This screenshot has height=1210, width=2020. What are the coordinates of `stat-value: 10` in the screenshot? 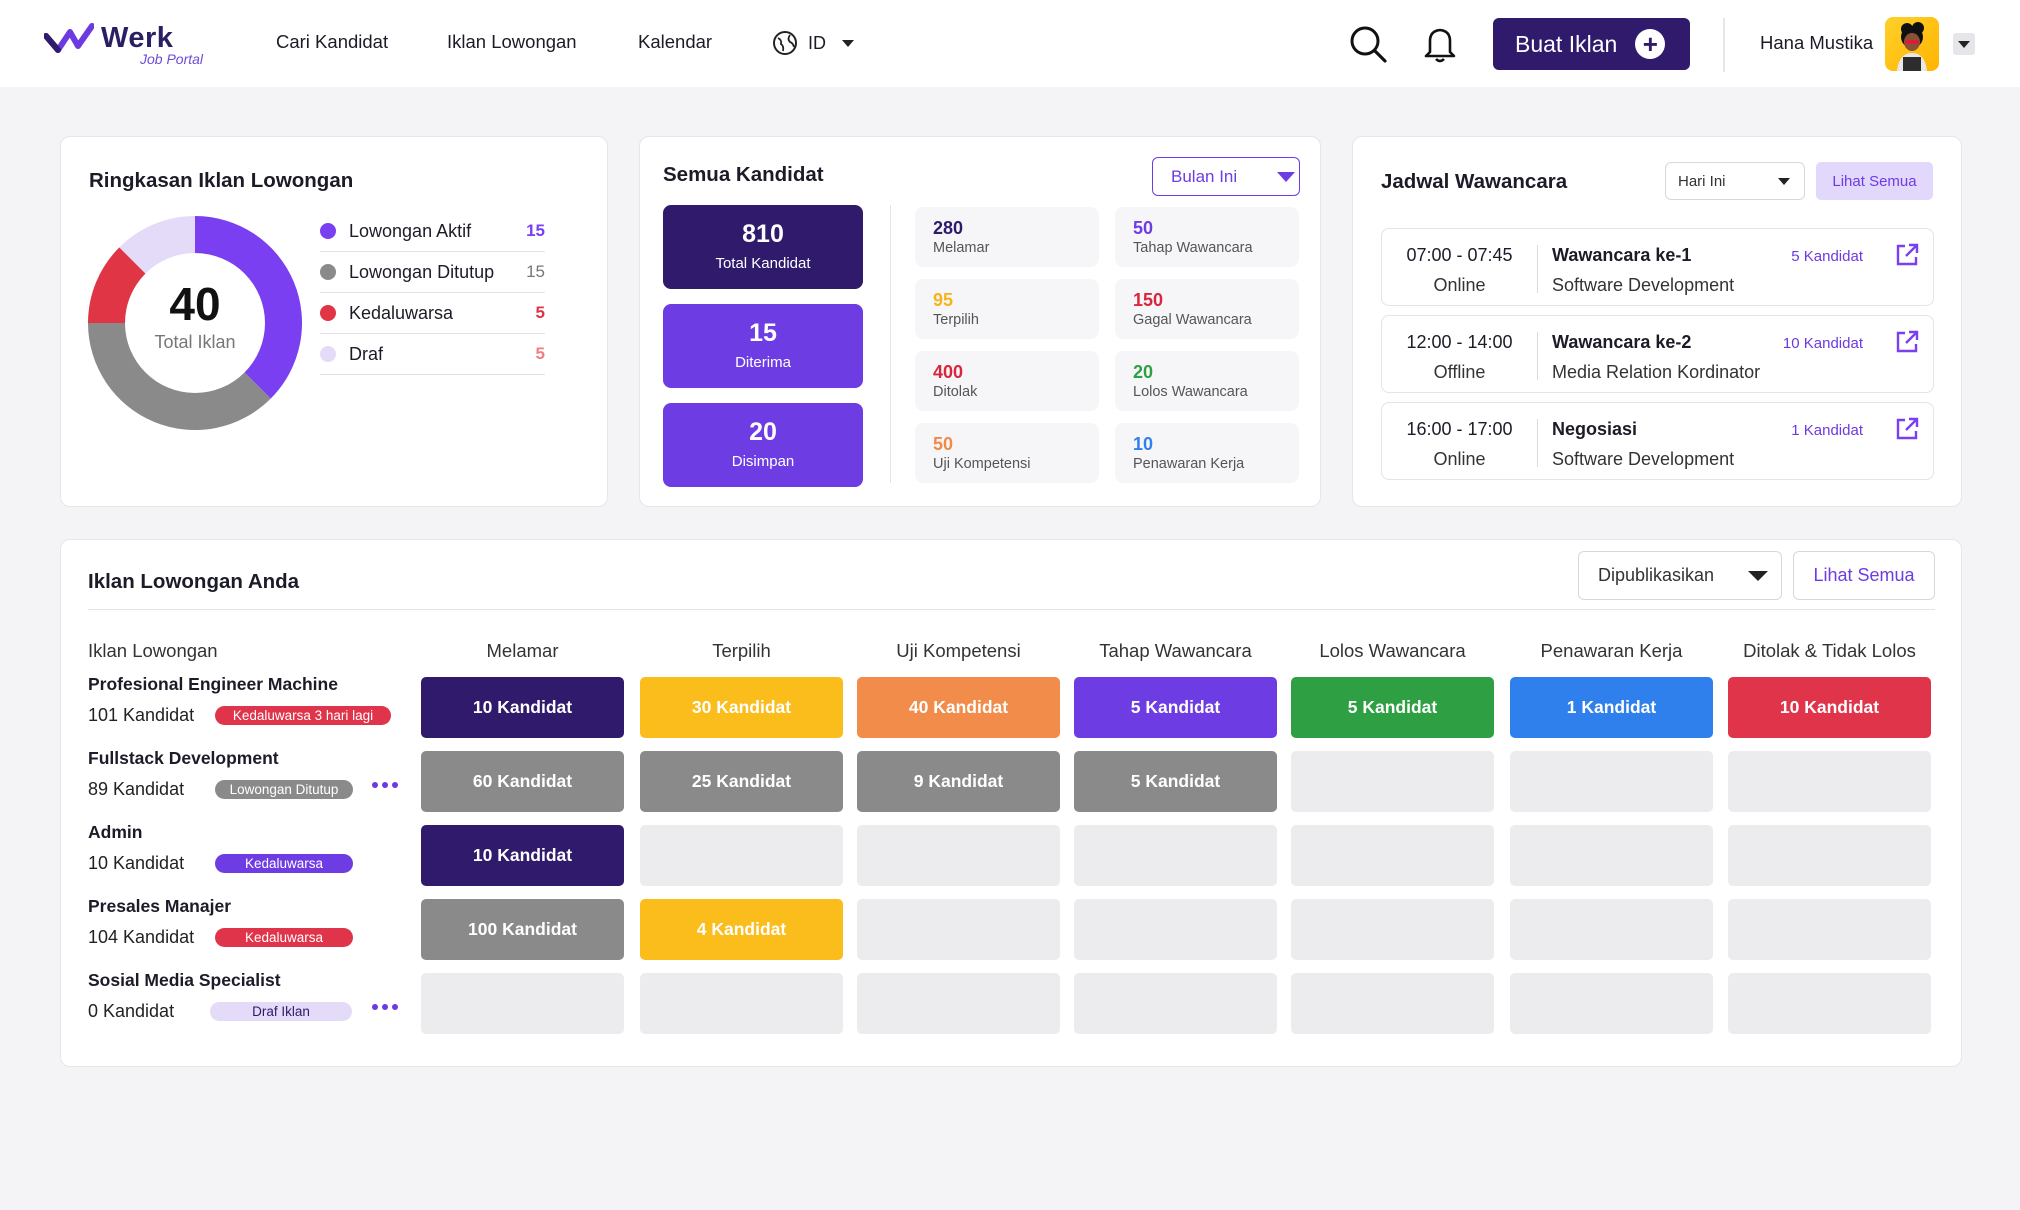 It's located at (1143, 444).